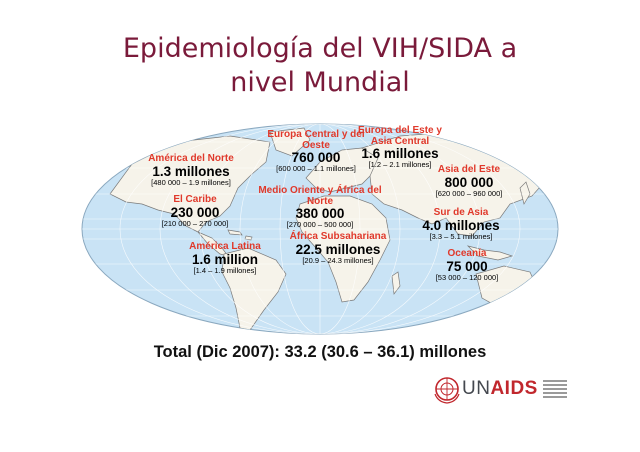 The image size is (640, 452). I want to click on region-value: 230 000, so click(195, 212).